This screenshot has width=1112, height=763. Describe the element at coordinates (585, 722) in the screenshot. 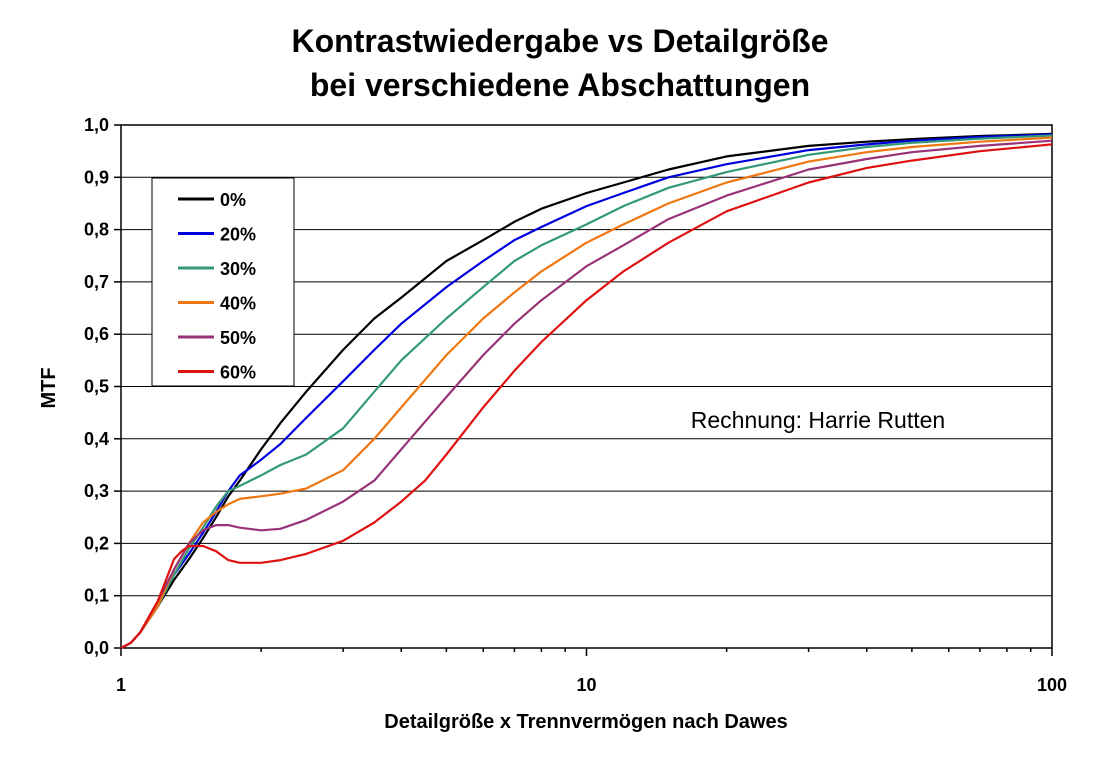

I see `x-axis-label: Detailgröße x Trennvermögen nach Dawes` at that location.